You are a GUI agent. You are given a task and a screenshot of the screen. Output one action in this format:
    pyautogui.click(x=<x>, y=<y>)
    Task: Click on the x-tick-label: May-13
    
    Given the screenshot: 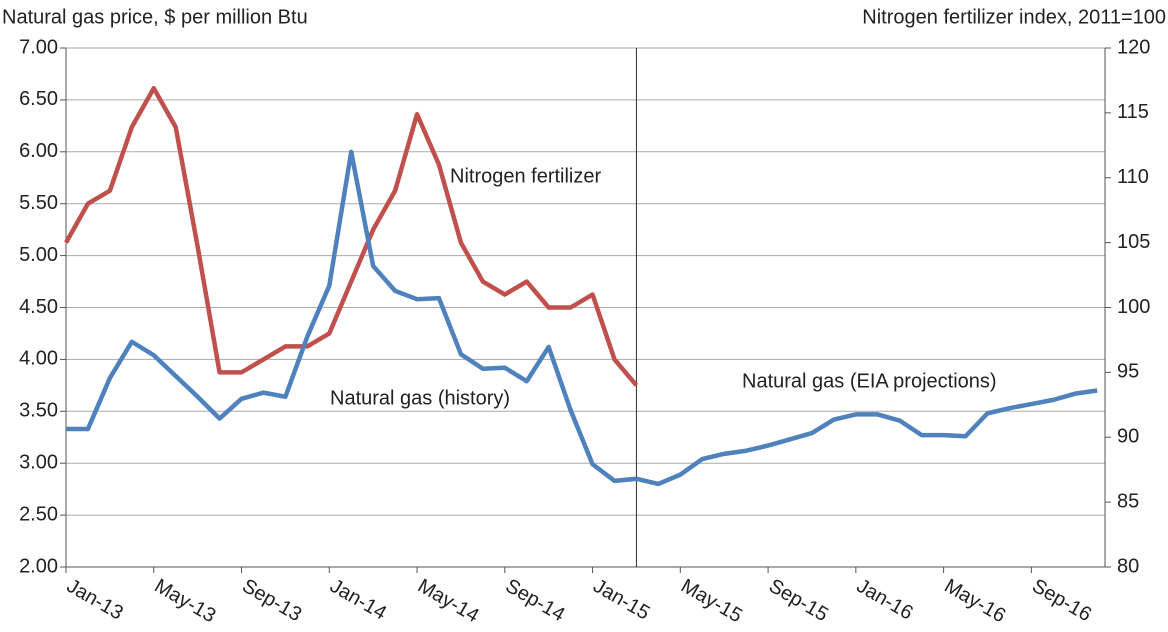 What is the action you would take?
    pyautogui.click(x=185, y=601)
    